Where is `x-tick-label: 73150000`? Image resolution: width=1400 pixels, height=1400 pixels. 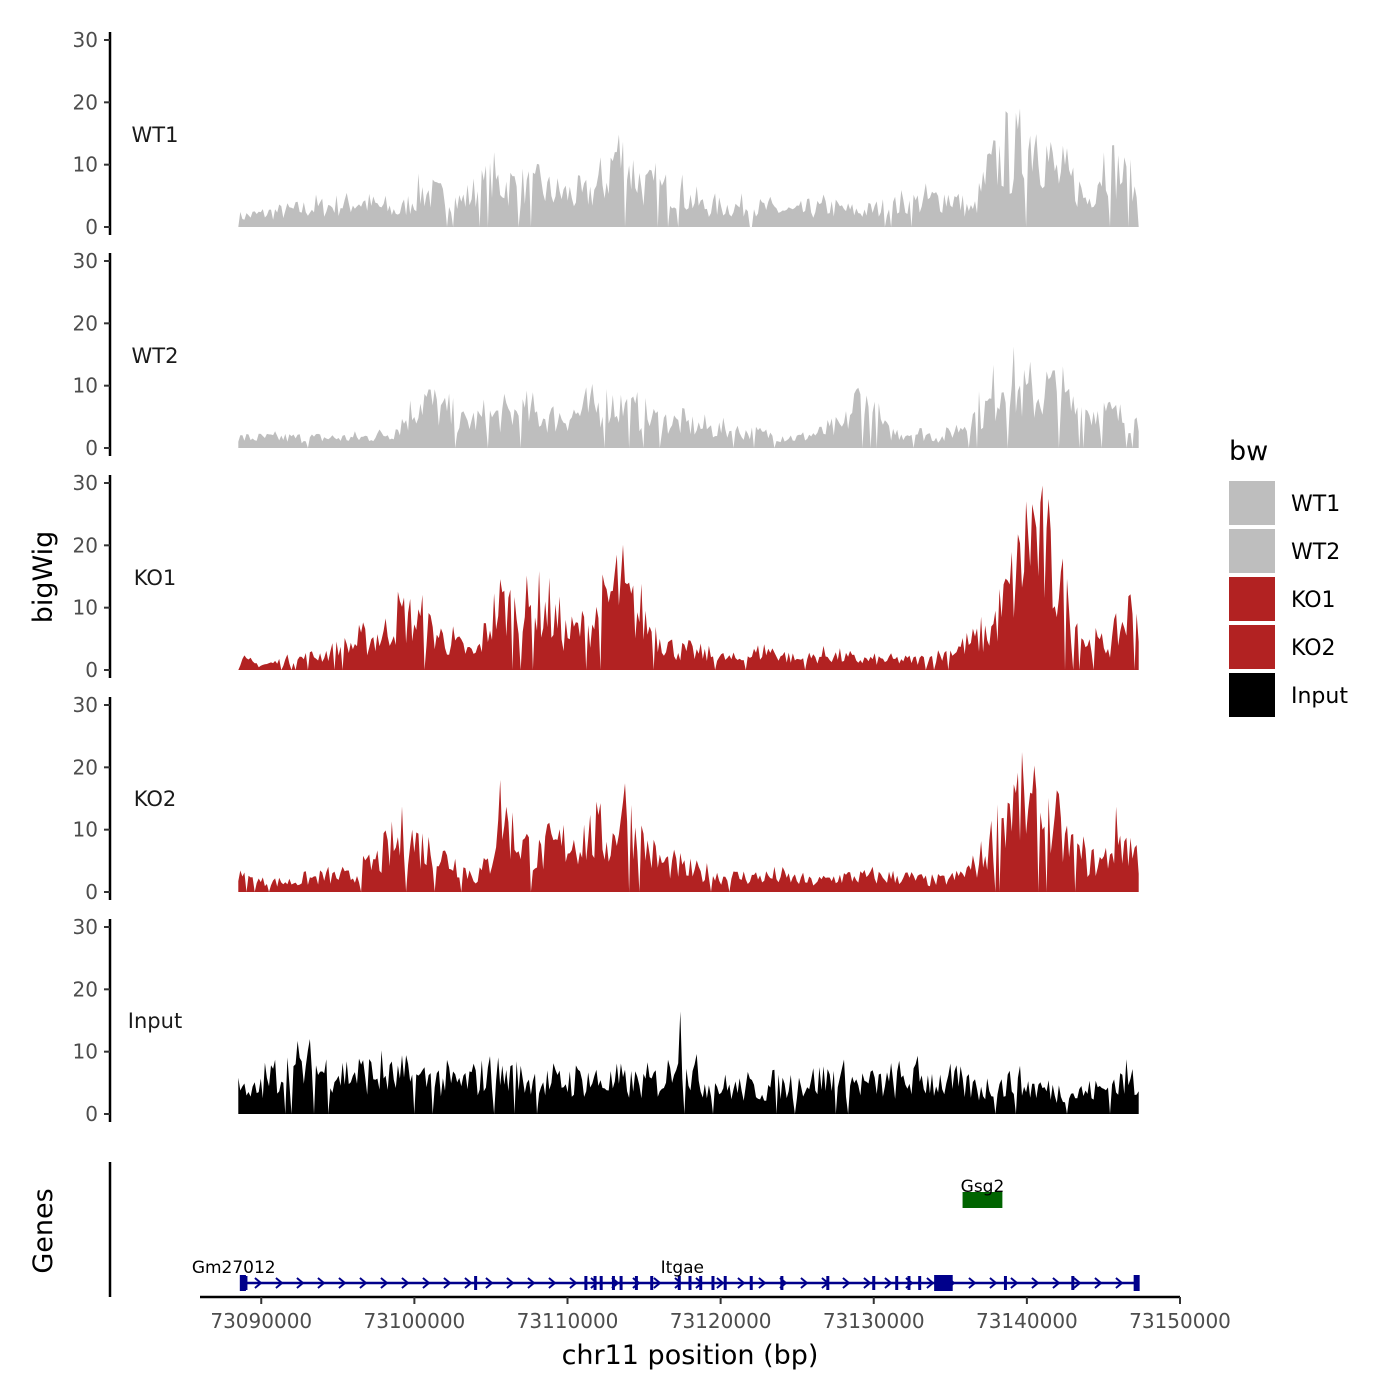 x-tick-label: 73150000 is located at coordinates (1180, 1321).